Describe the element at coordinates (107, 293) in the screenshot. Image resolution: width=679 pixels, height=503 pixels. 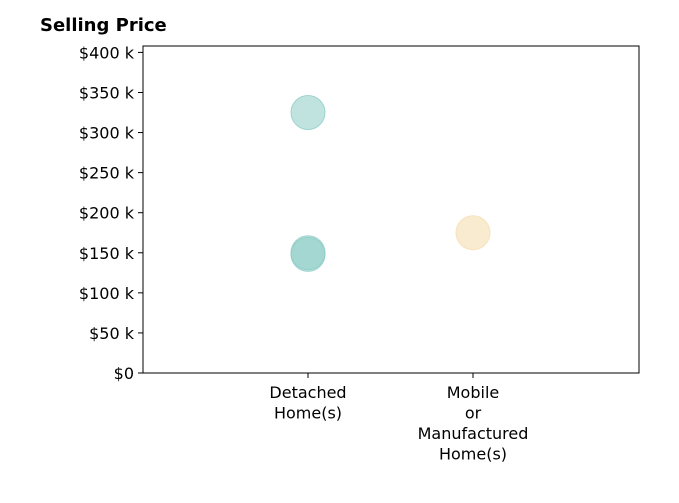
I see `y-tick-label: $100 k` at that location.